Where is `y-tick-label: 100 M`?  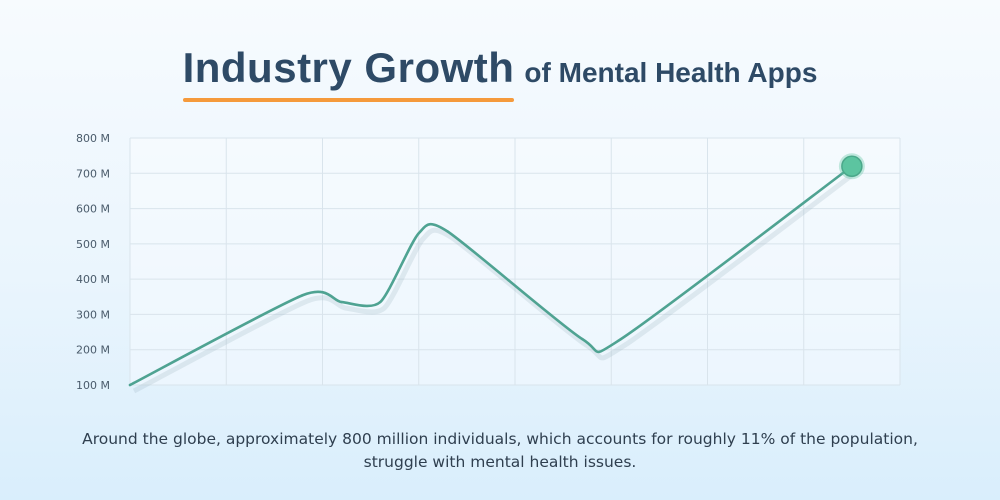 y-tick-label: 100 M is located at coordinates (93, 385).